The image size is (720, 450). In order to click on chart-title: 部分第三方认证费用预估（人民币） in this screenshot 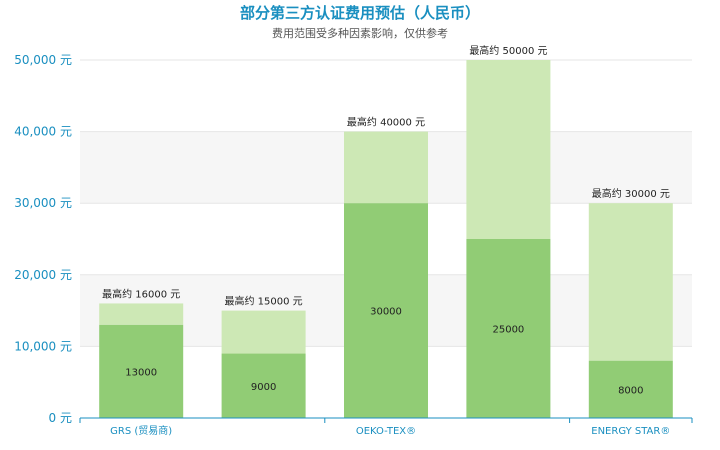, I will do `click(360, 13)`.